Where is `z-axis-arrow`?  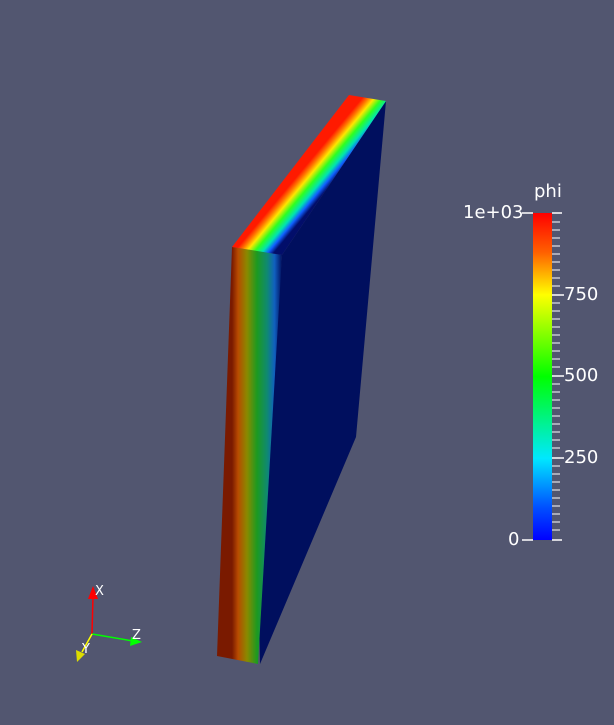 z-axis-arrow is located at coordinates (136, 641).